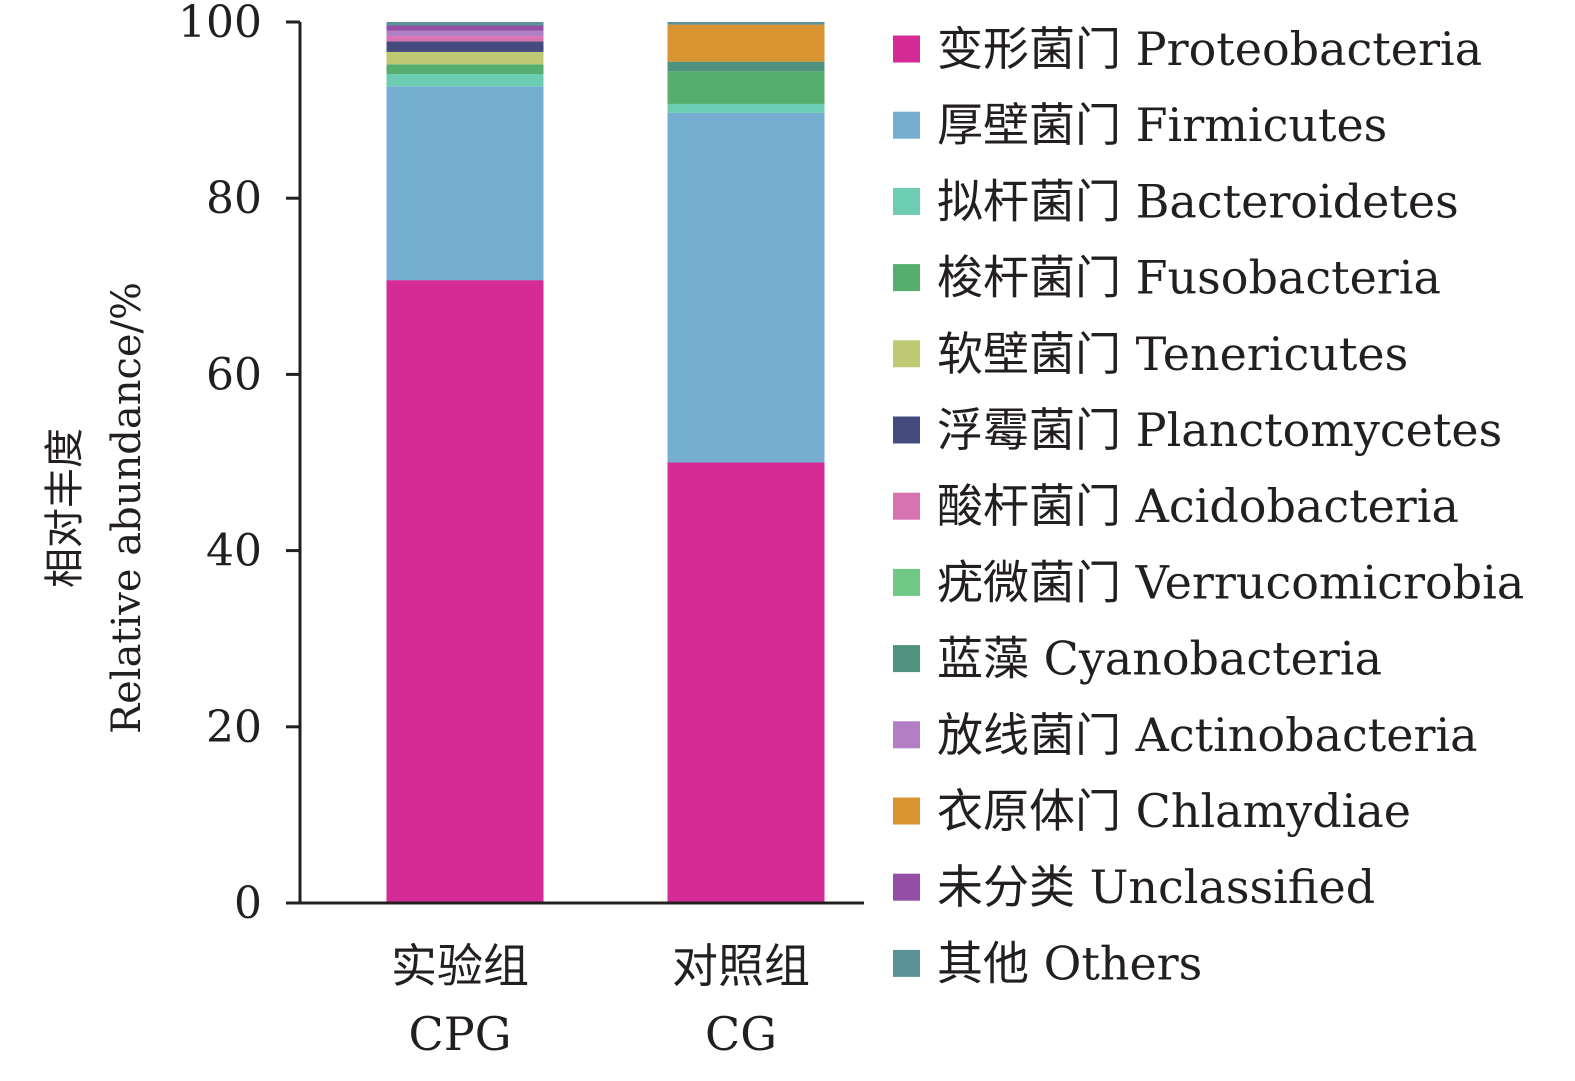 The height and width of the screenshot is (1081, 1575). What do you see at coordinates (746, 108) in the screenshot?
I see `bar-segment-cg-bacteroidetes` at bounding box center [746, 108].